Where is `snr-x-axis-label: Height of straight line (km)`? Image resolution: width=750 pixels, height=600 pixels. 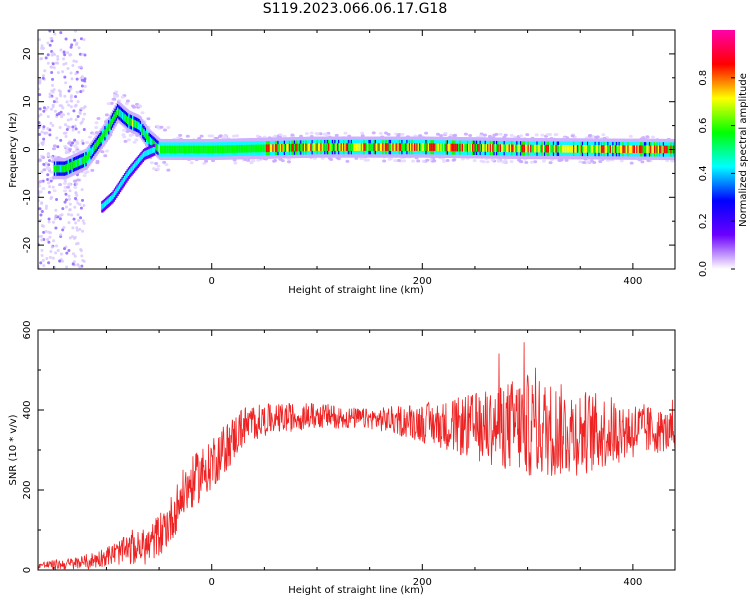 snr-x-axis-label: Height of straight line (km) is located at coordinates (356, 590).